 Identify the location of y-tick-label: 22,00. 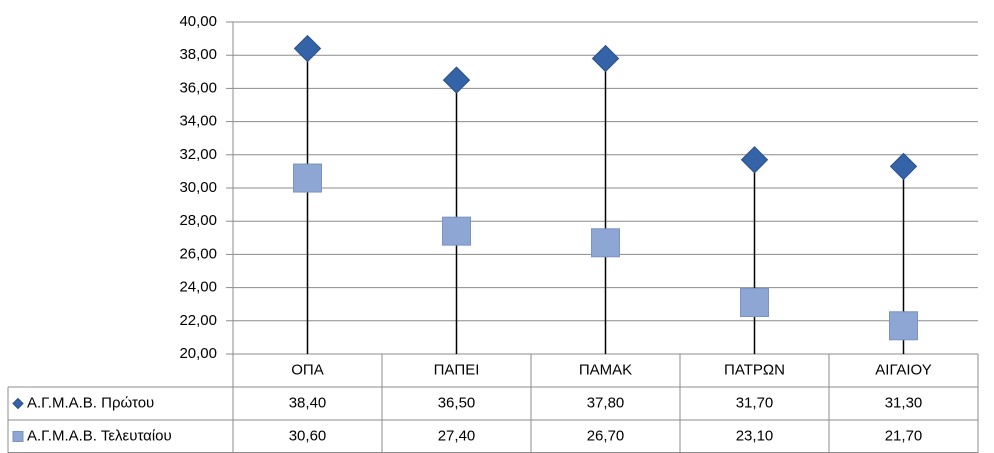
(198, 320).